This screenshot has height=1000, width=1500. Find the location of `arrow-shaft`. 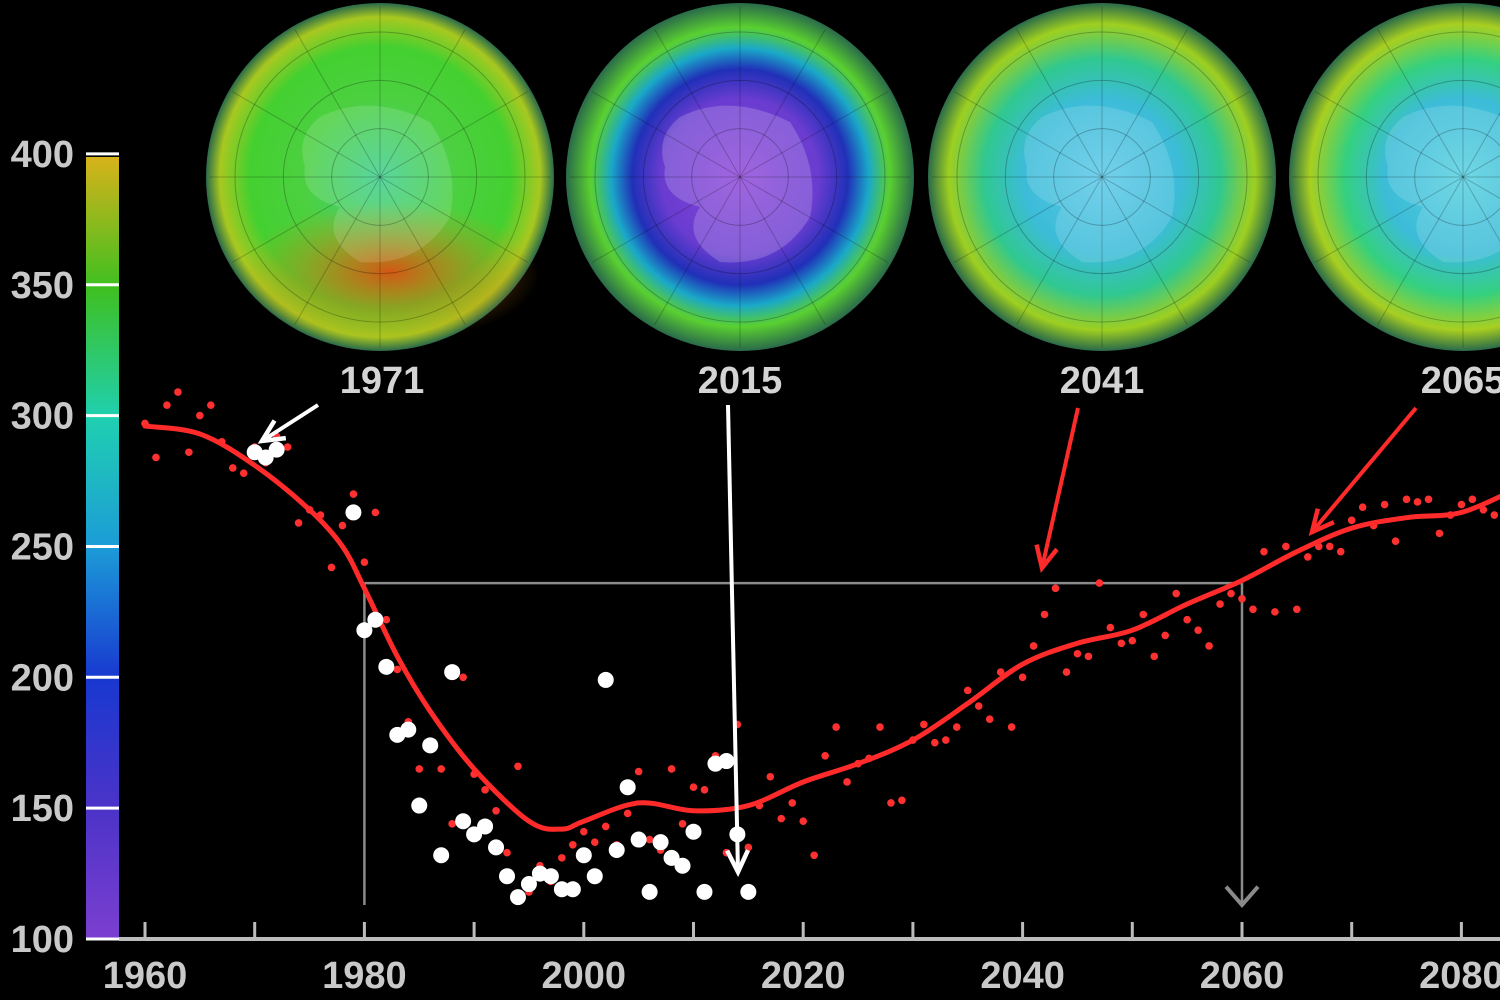

arrow-shaft is located at coordinates (733, 638).